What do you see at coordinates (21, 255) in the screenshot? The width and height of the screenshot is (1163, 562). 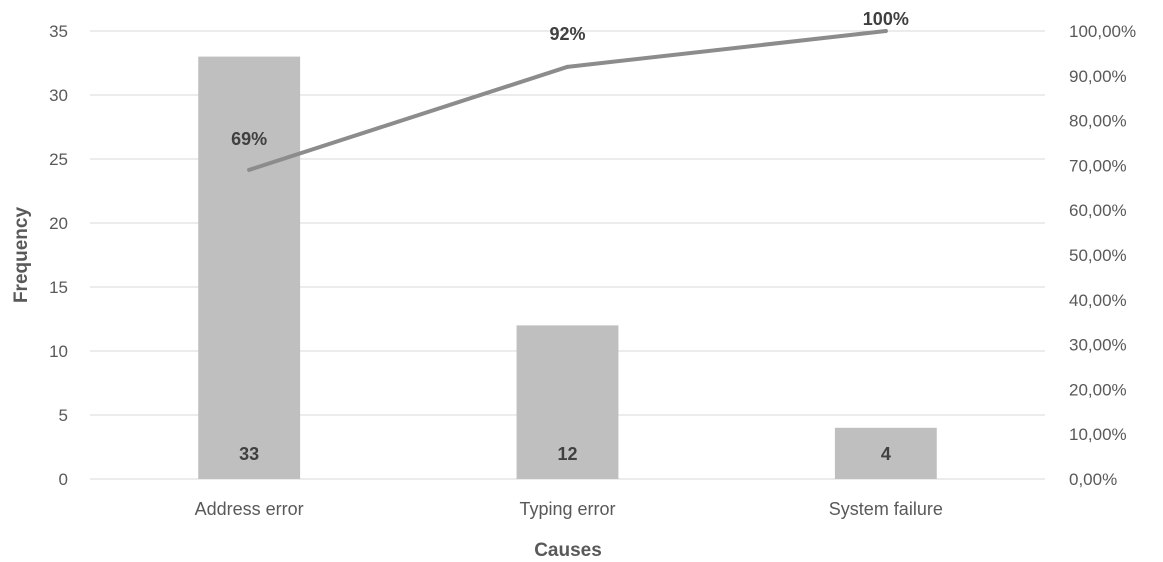 I see `y-axis-title: Frequency` at bounding box center [21, 255].